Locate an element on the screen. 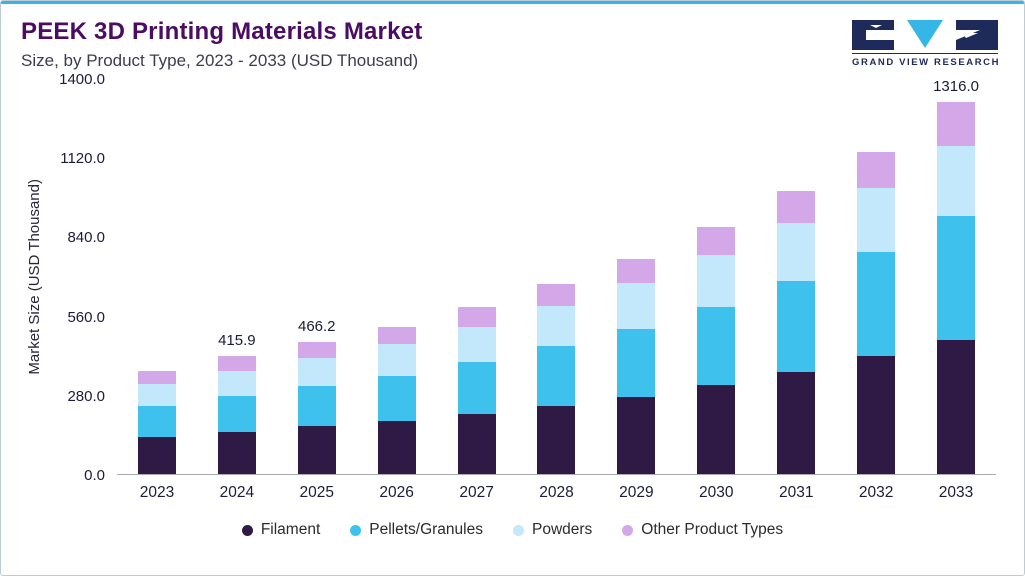  legend-item: Filament is located at coordinates (281, 530).